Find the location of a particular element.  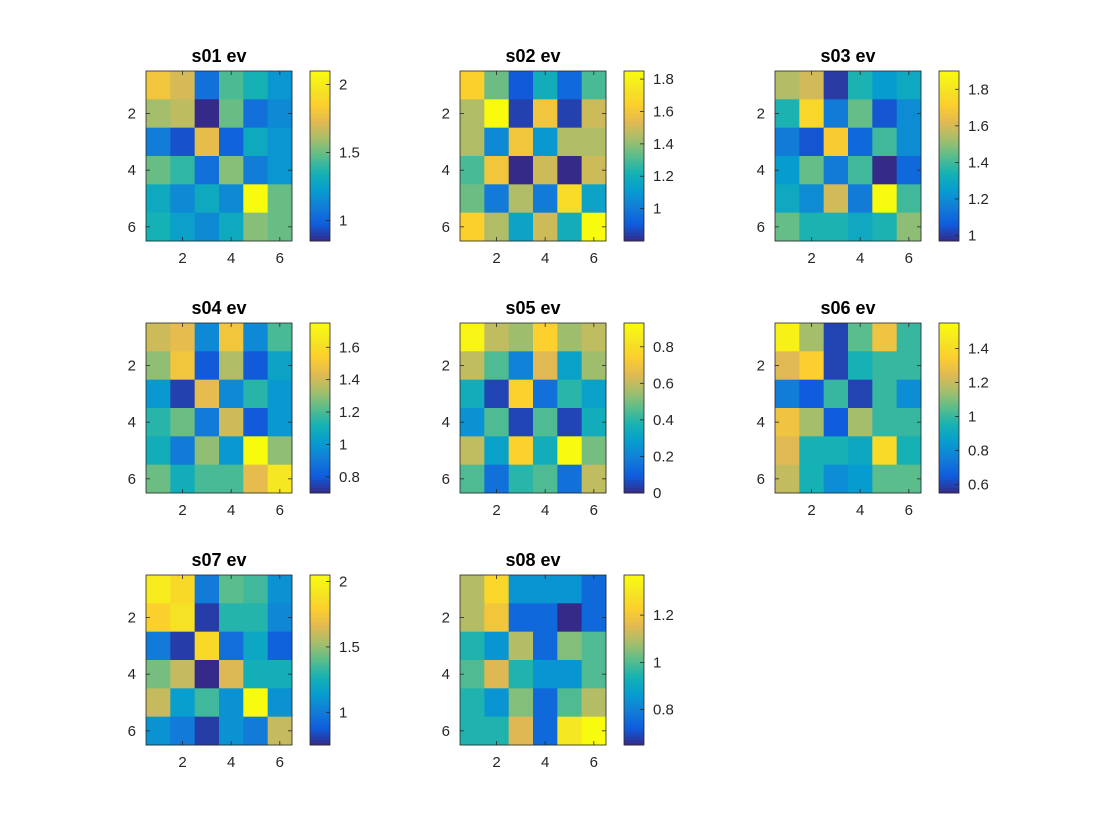

subplot-6: s06 ev 2 4 6 2 4 6 0.6 0.8 1 1.2 1.4 is located at coordinates (873, 408).